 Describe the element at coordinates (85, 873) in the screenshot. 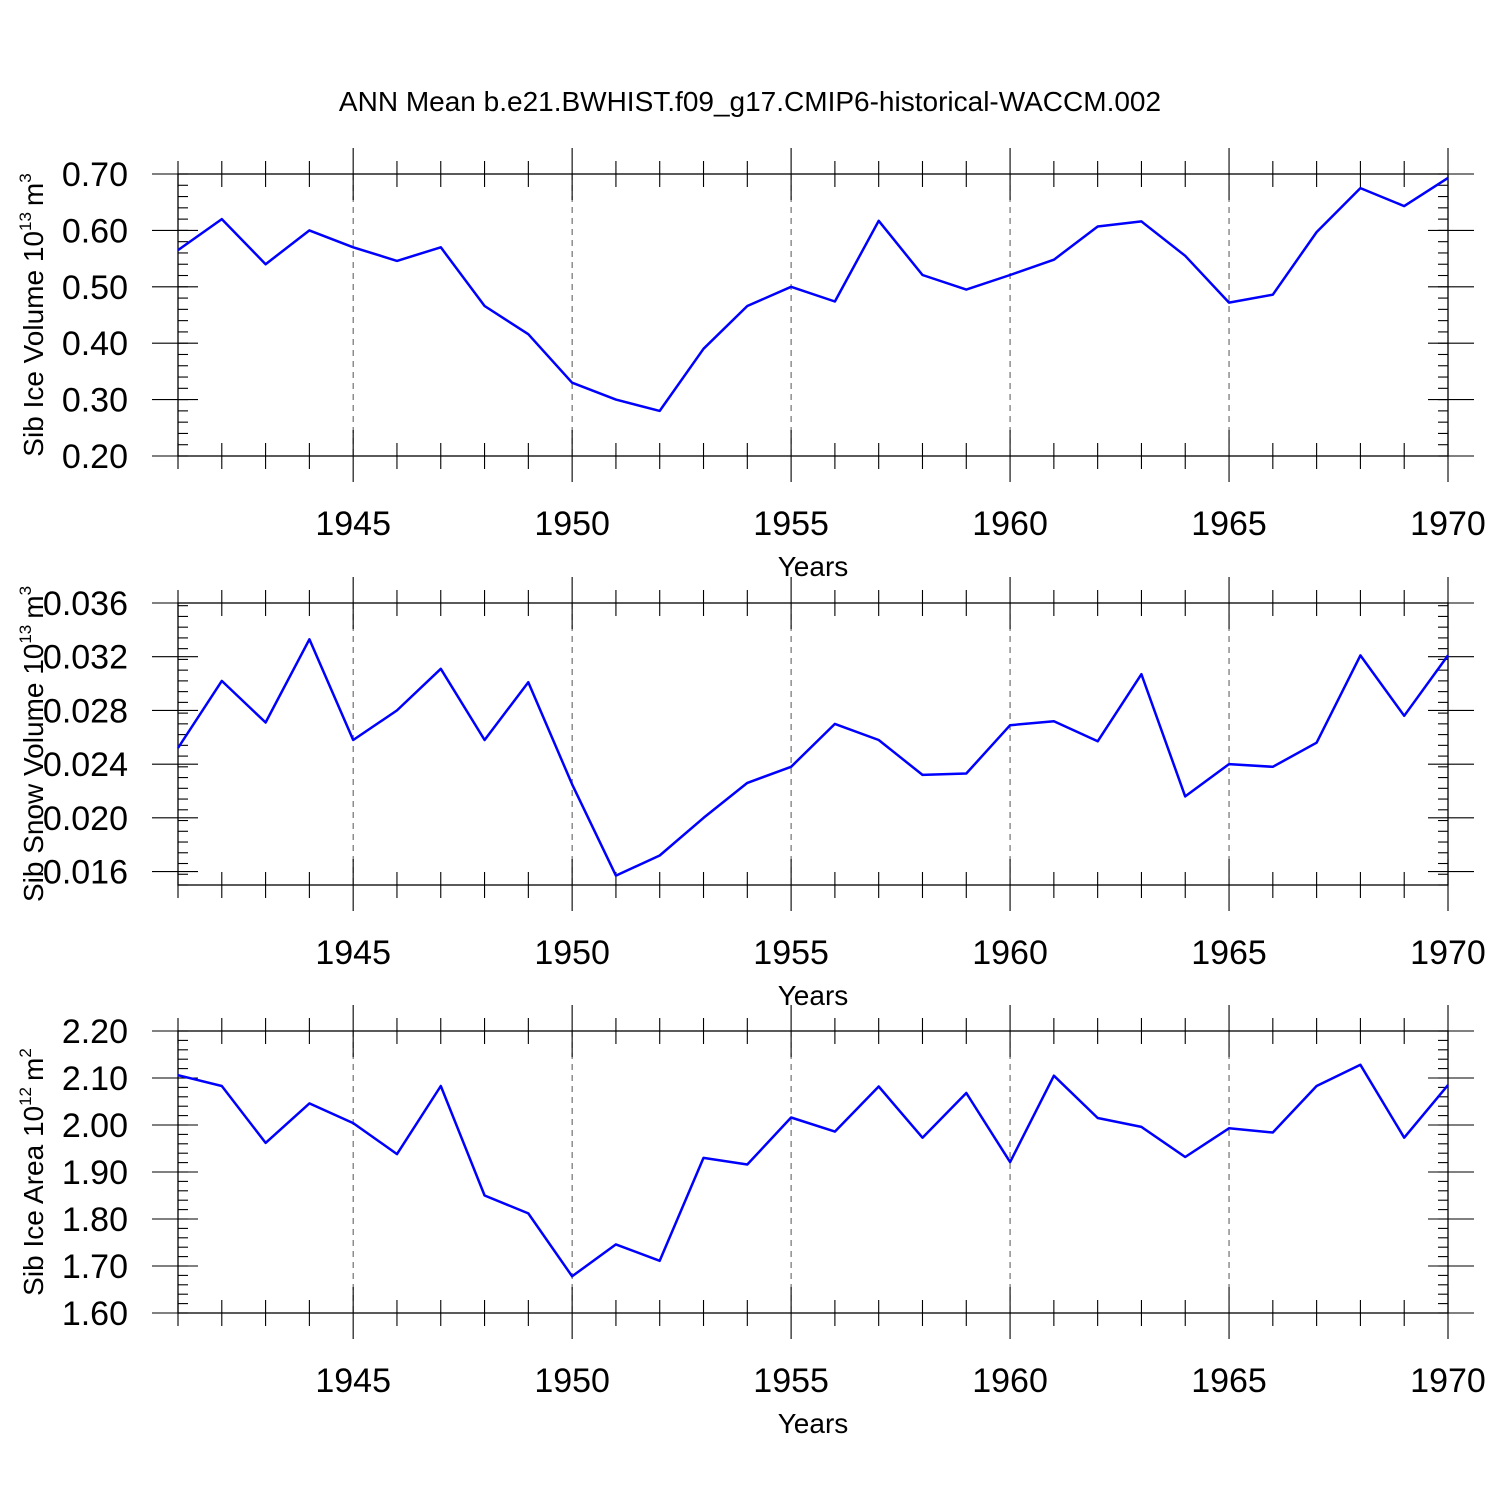

I see `y-tick-label: 0.016` at that location.